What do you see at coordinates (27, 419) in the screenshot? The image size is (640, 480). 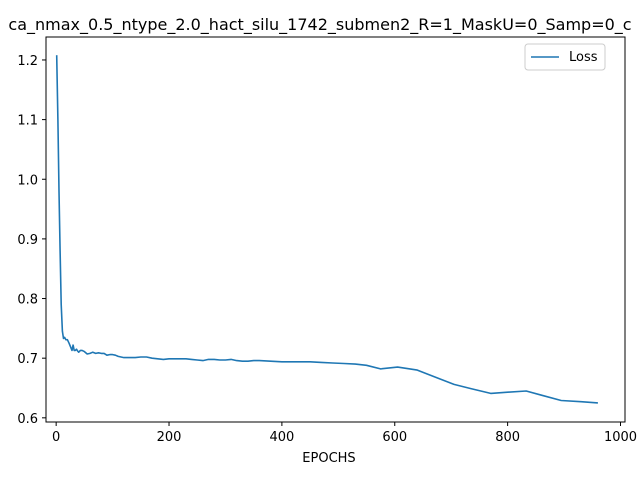 I see `y-tick-label: 0.6` at bounding box center [27, 419].